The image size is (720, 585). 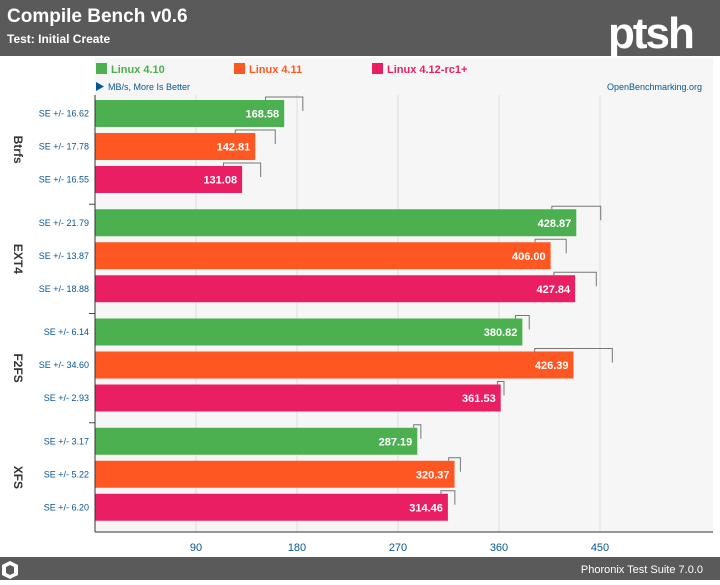 What do you see at coordinates (398, 548) in the screenshot?
I see `x-tick-label: 270` at bounding box center [398, 548].